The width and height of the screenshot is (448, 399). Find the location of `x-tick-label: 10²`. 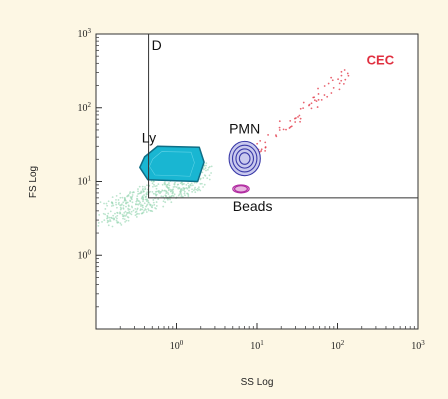

x-tick-label: 10² is located at coordinates (338, 345).